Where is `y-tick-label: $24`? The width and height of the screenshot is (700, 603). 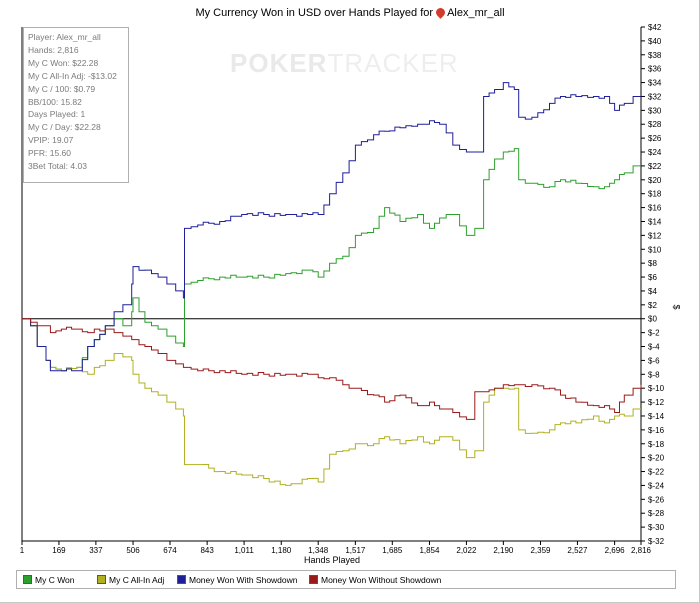
y-tick-label: $24 is located at coordinates (655, 152).